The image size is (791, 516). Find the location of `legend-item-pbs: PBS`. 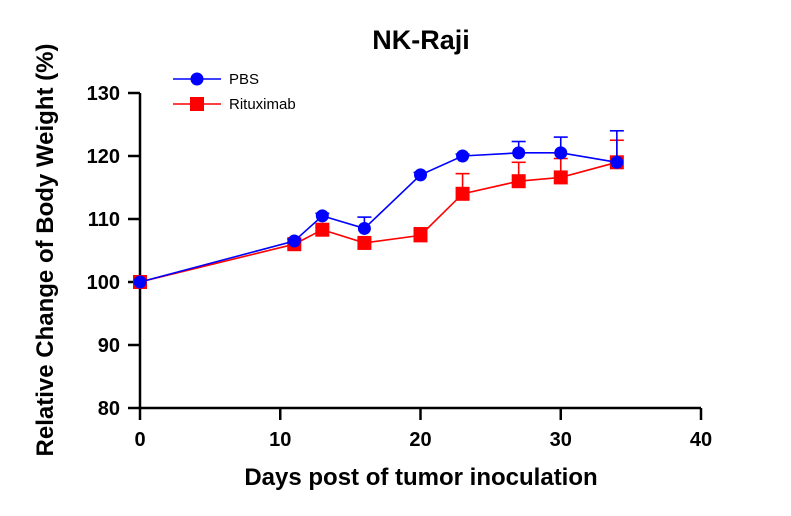

legend-item-pbs: PBS is located at coordinates (216, 79).